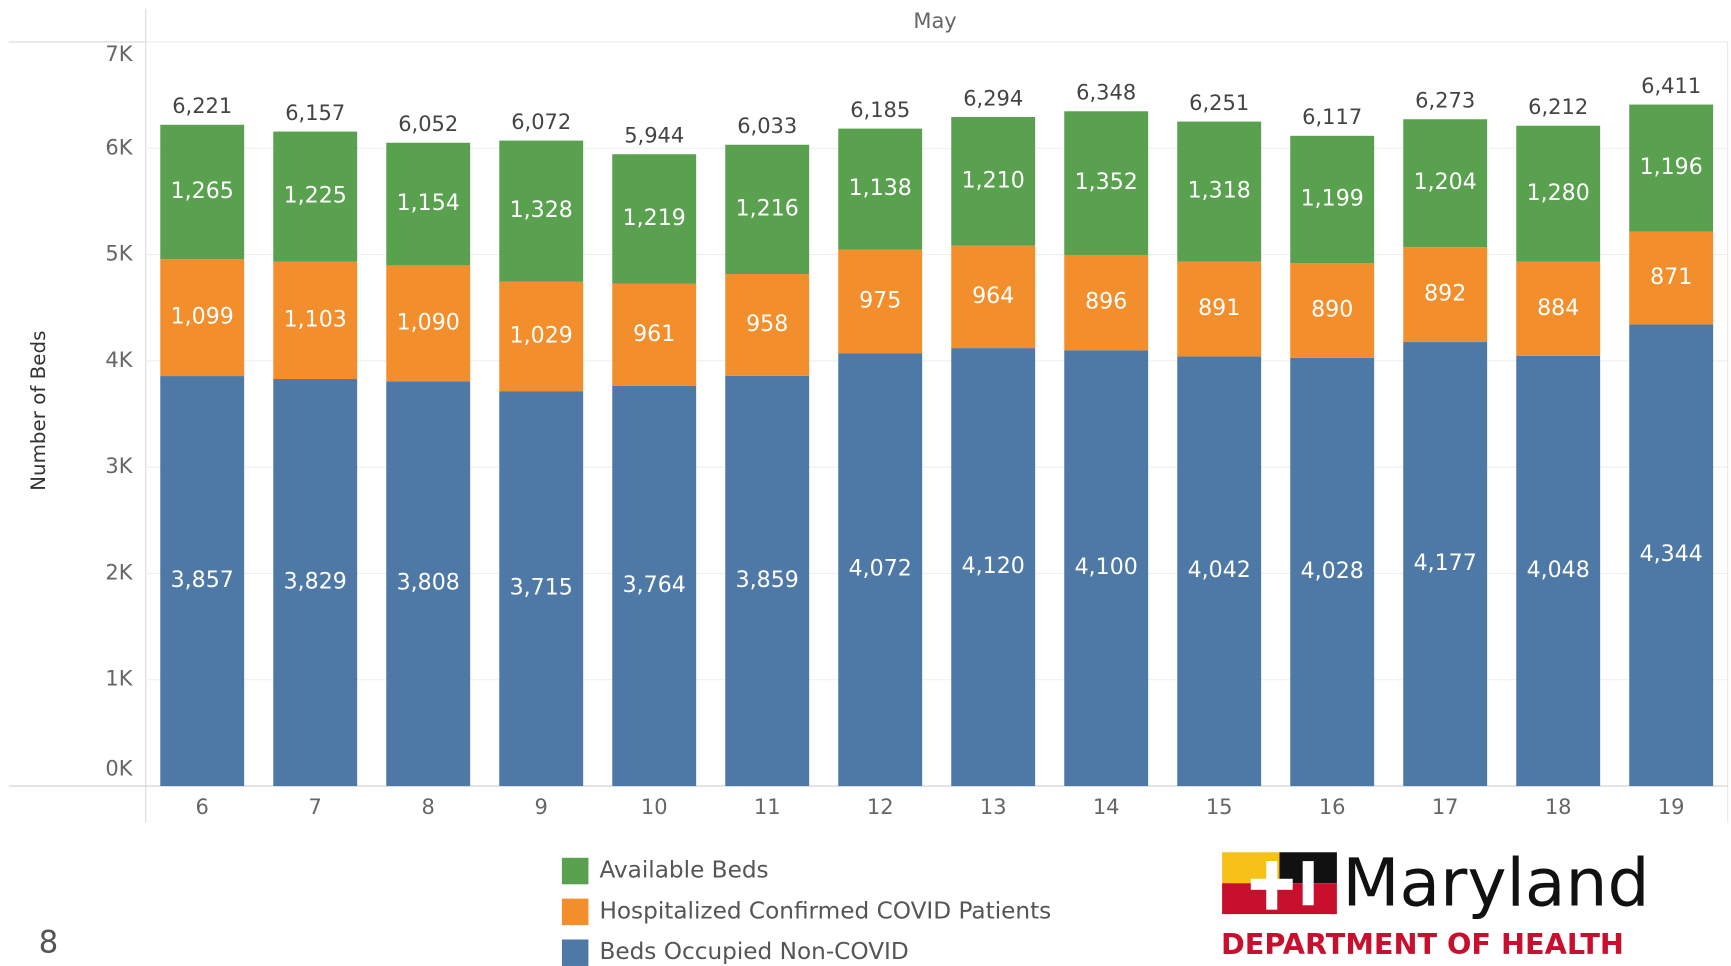 This screenshot has width=1731, height=966. I want to click on data-label: 1,199, so click(1332, 199).